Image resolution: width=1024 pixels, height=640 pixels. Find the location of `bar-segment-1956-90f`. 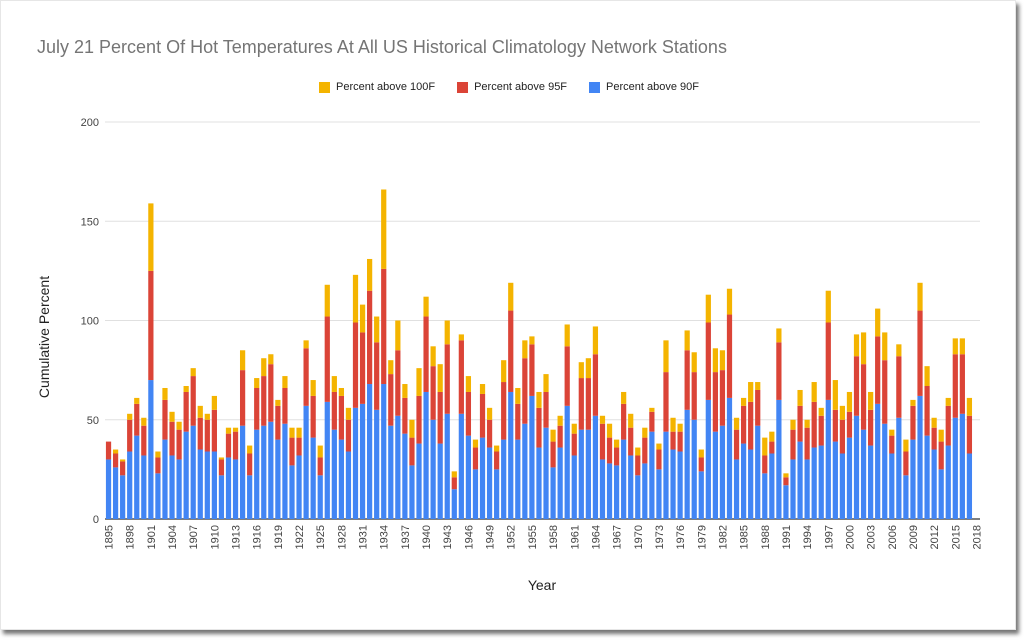

bar-segment-1956-90f is located at coordinates (539, 483).